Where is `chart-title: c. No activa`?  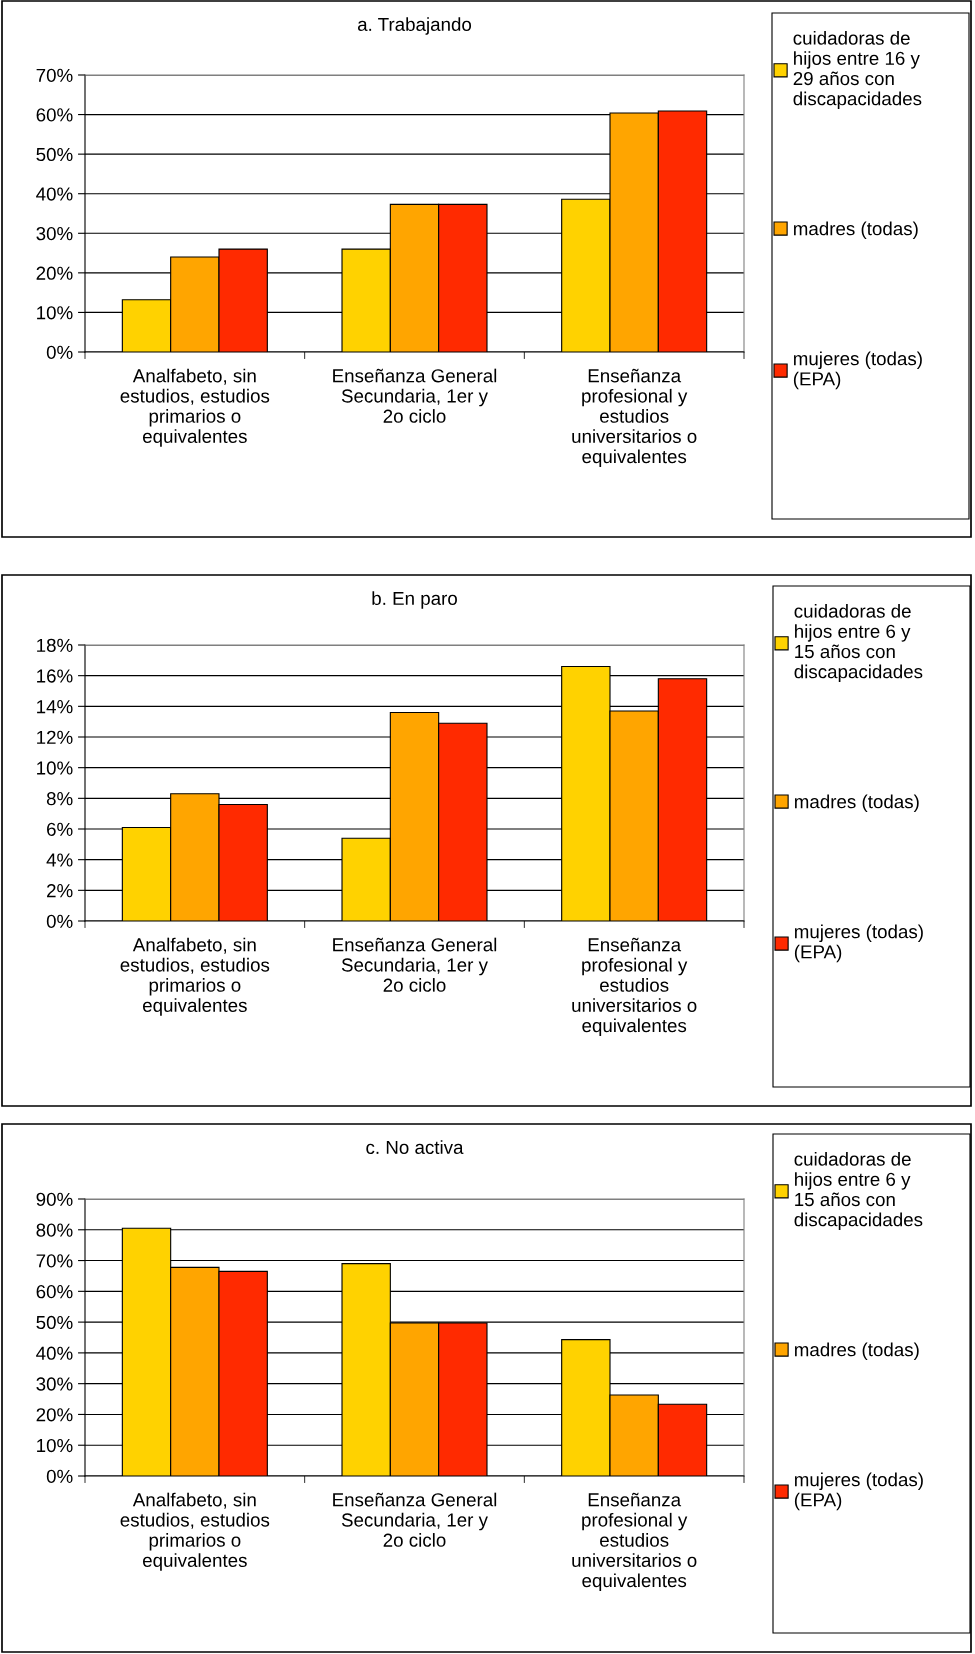
chart-title: c. No activa is located at coordinates (415, 1147).